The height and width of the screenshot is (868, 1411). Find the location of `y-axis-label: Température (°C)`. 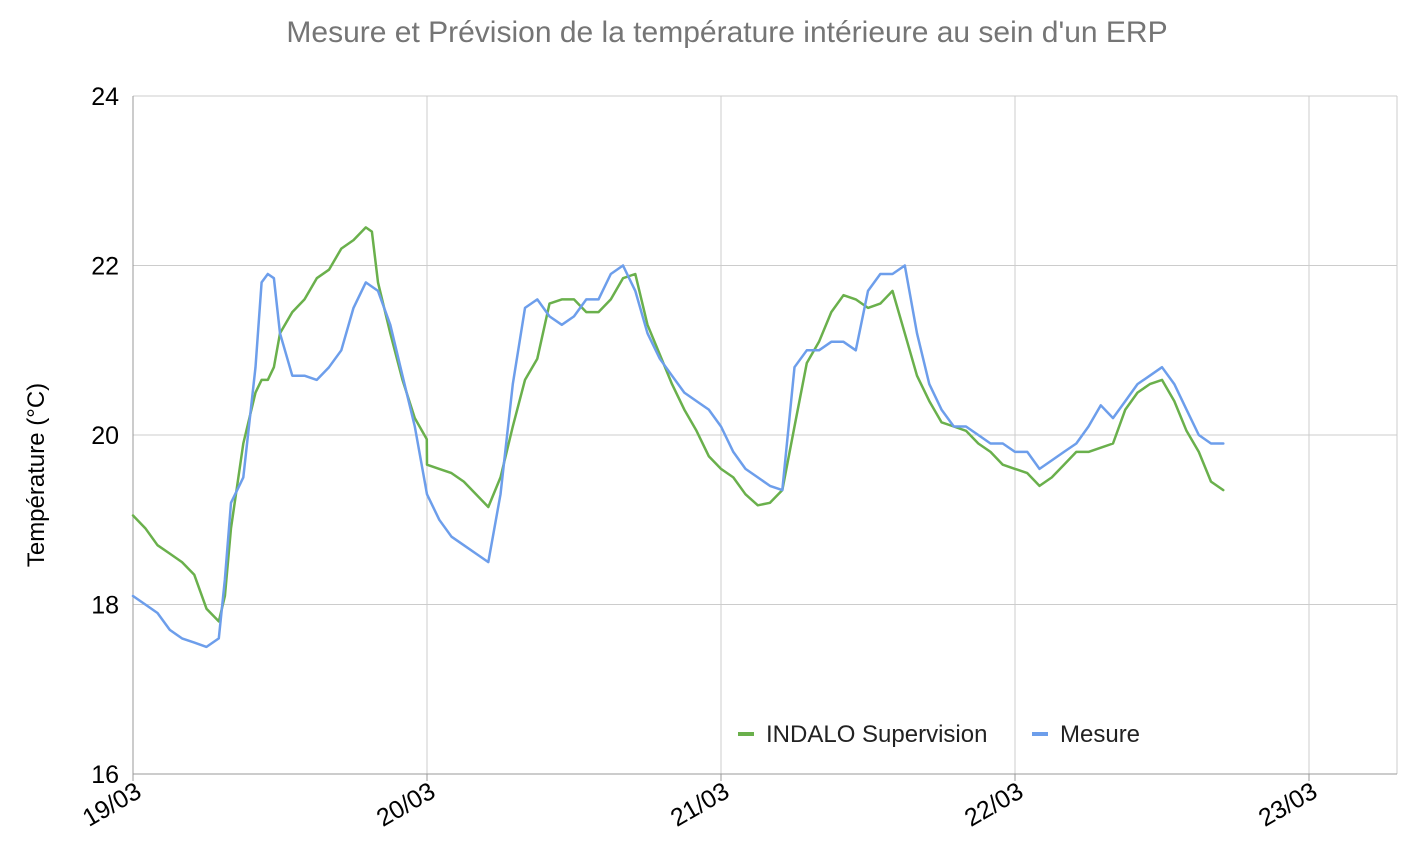

y-axis-label: Température (°C) is located at coordinates (36, 475).